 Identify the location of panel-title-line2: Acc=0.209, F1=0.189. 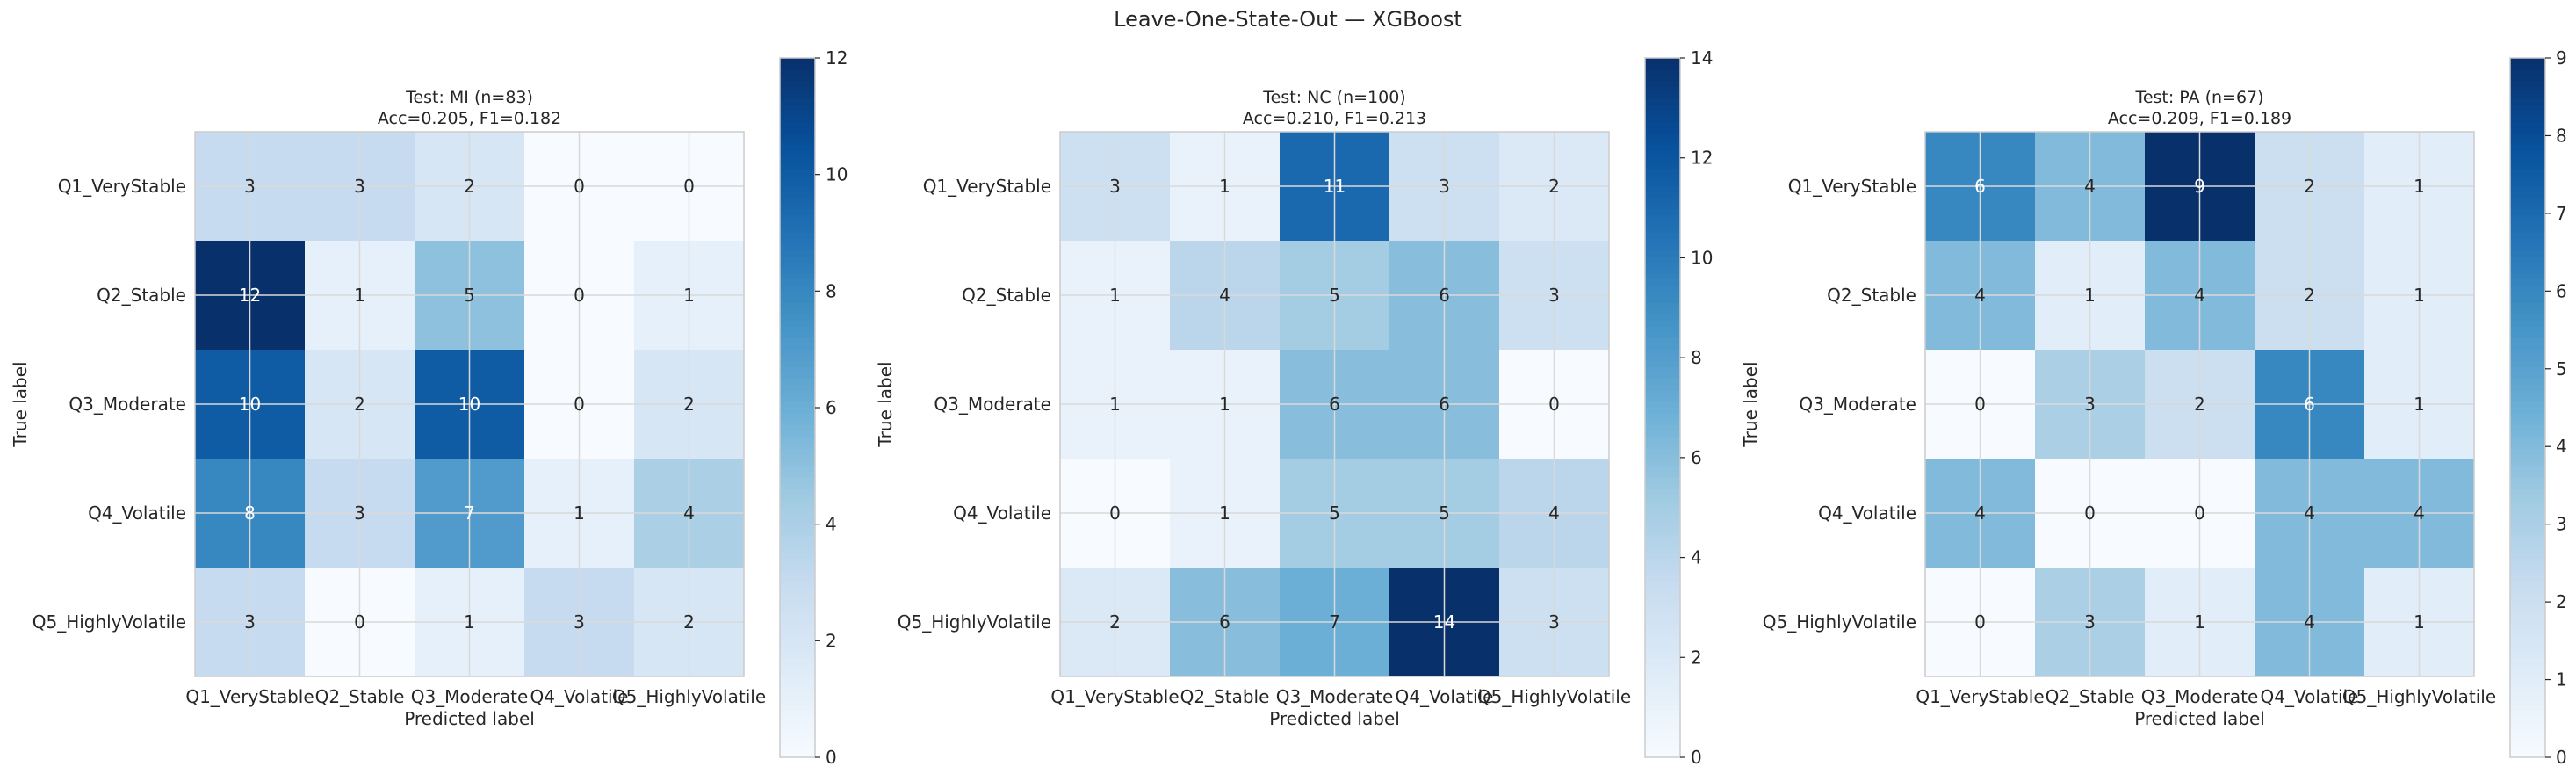
(2199, 118).